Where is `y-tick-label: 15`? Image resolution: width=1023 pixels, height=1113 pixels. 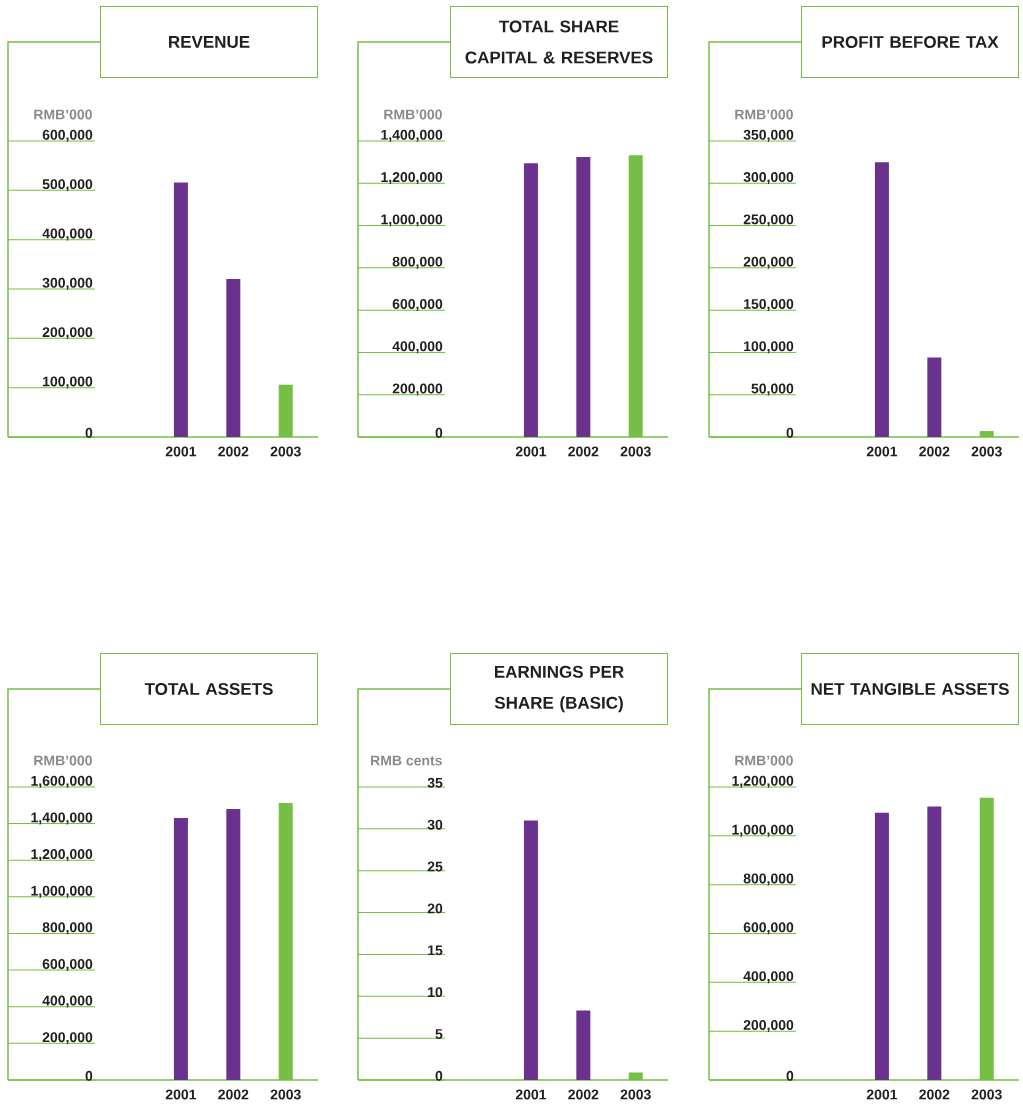 y-tick-label: 15 is located at coordinates (435, 950).